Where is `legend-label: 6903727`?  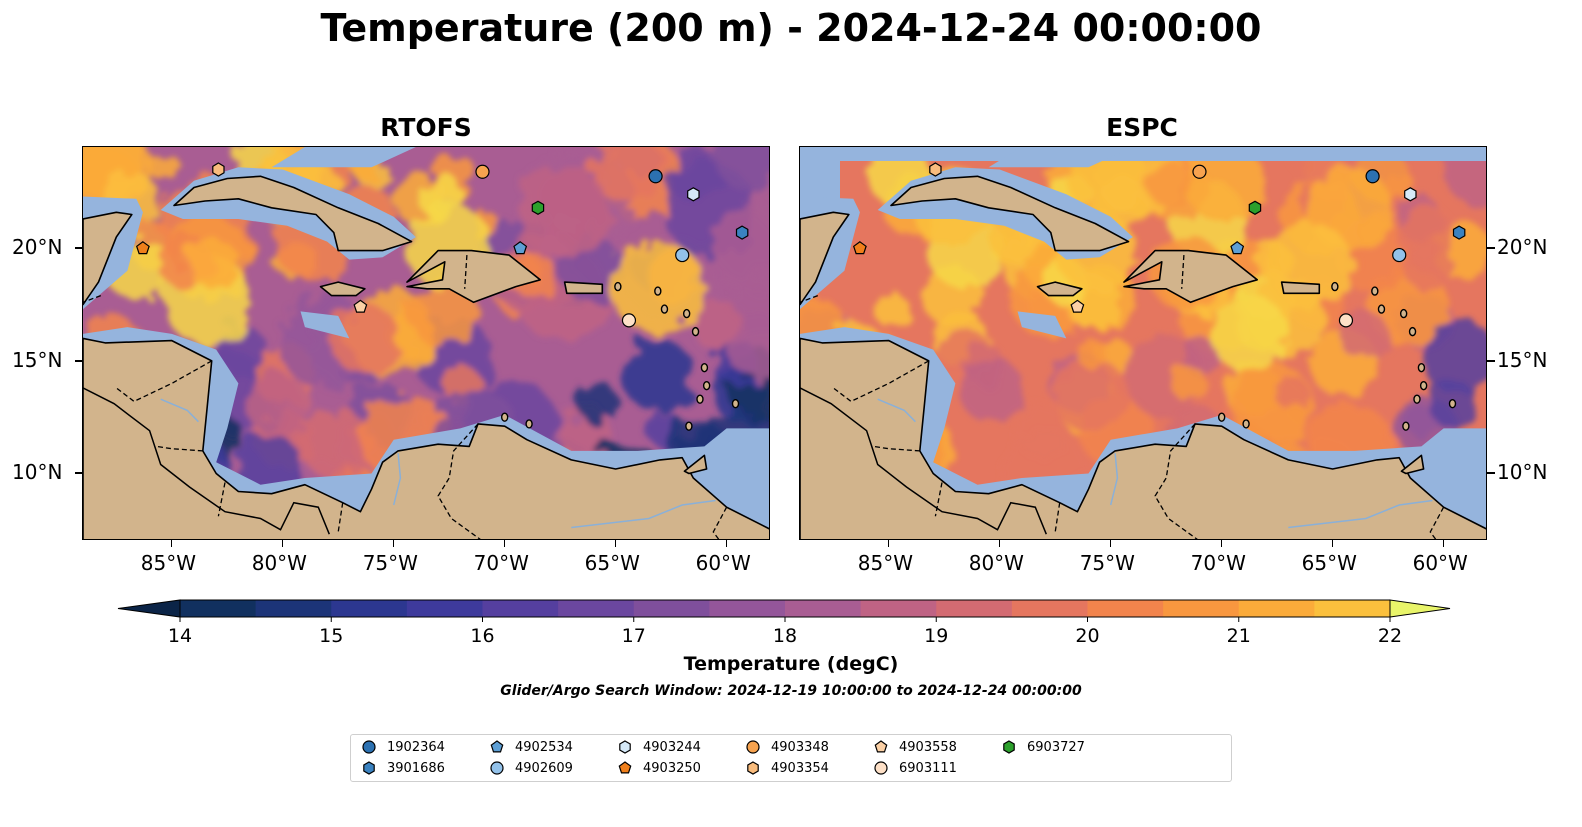
legend-label: 6903727 is located at coordinates (1056, 747).